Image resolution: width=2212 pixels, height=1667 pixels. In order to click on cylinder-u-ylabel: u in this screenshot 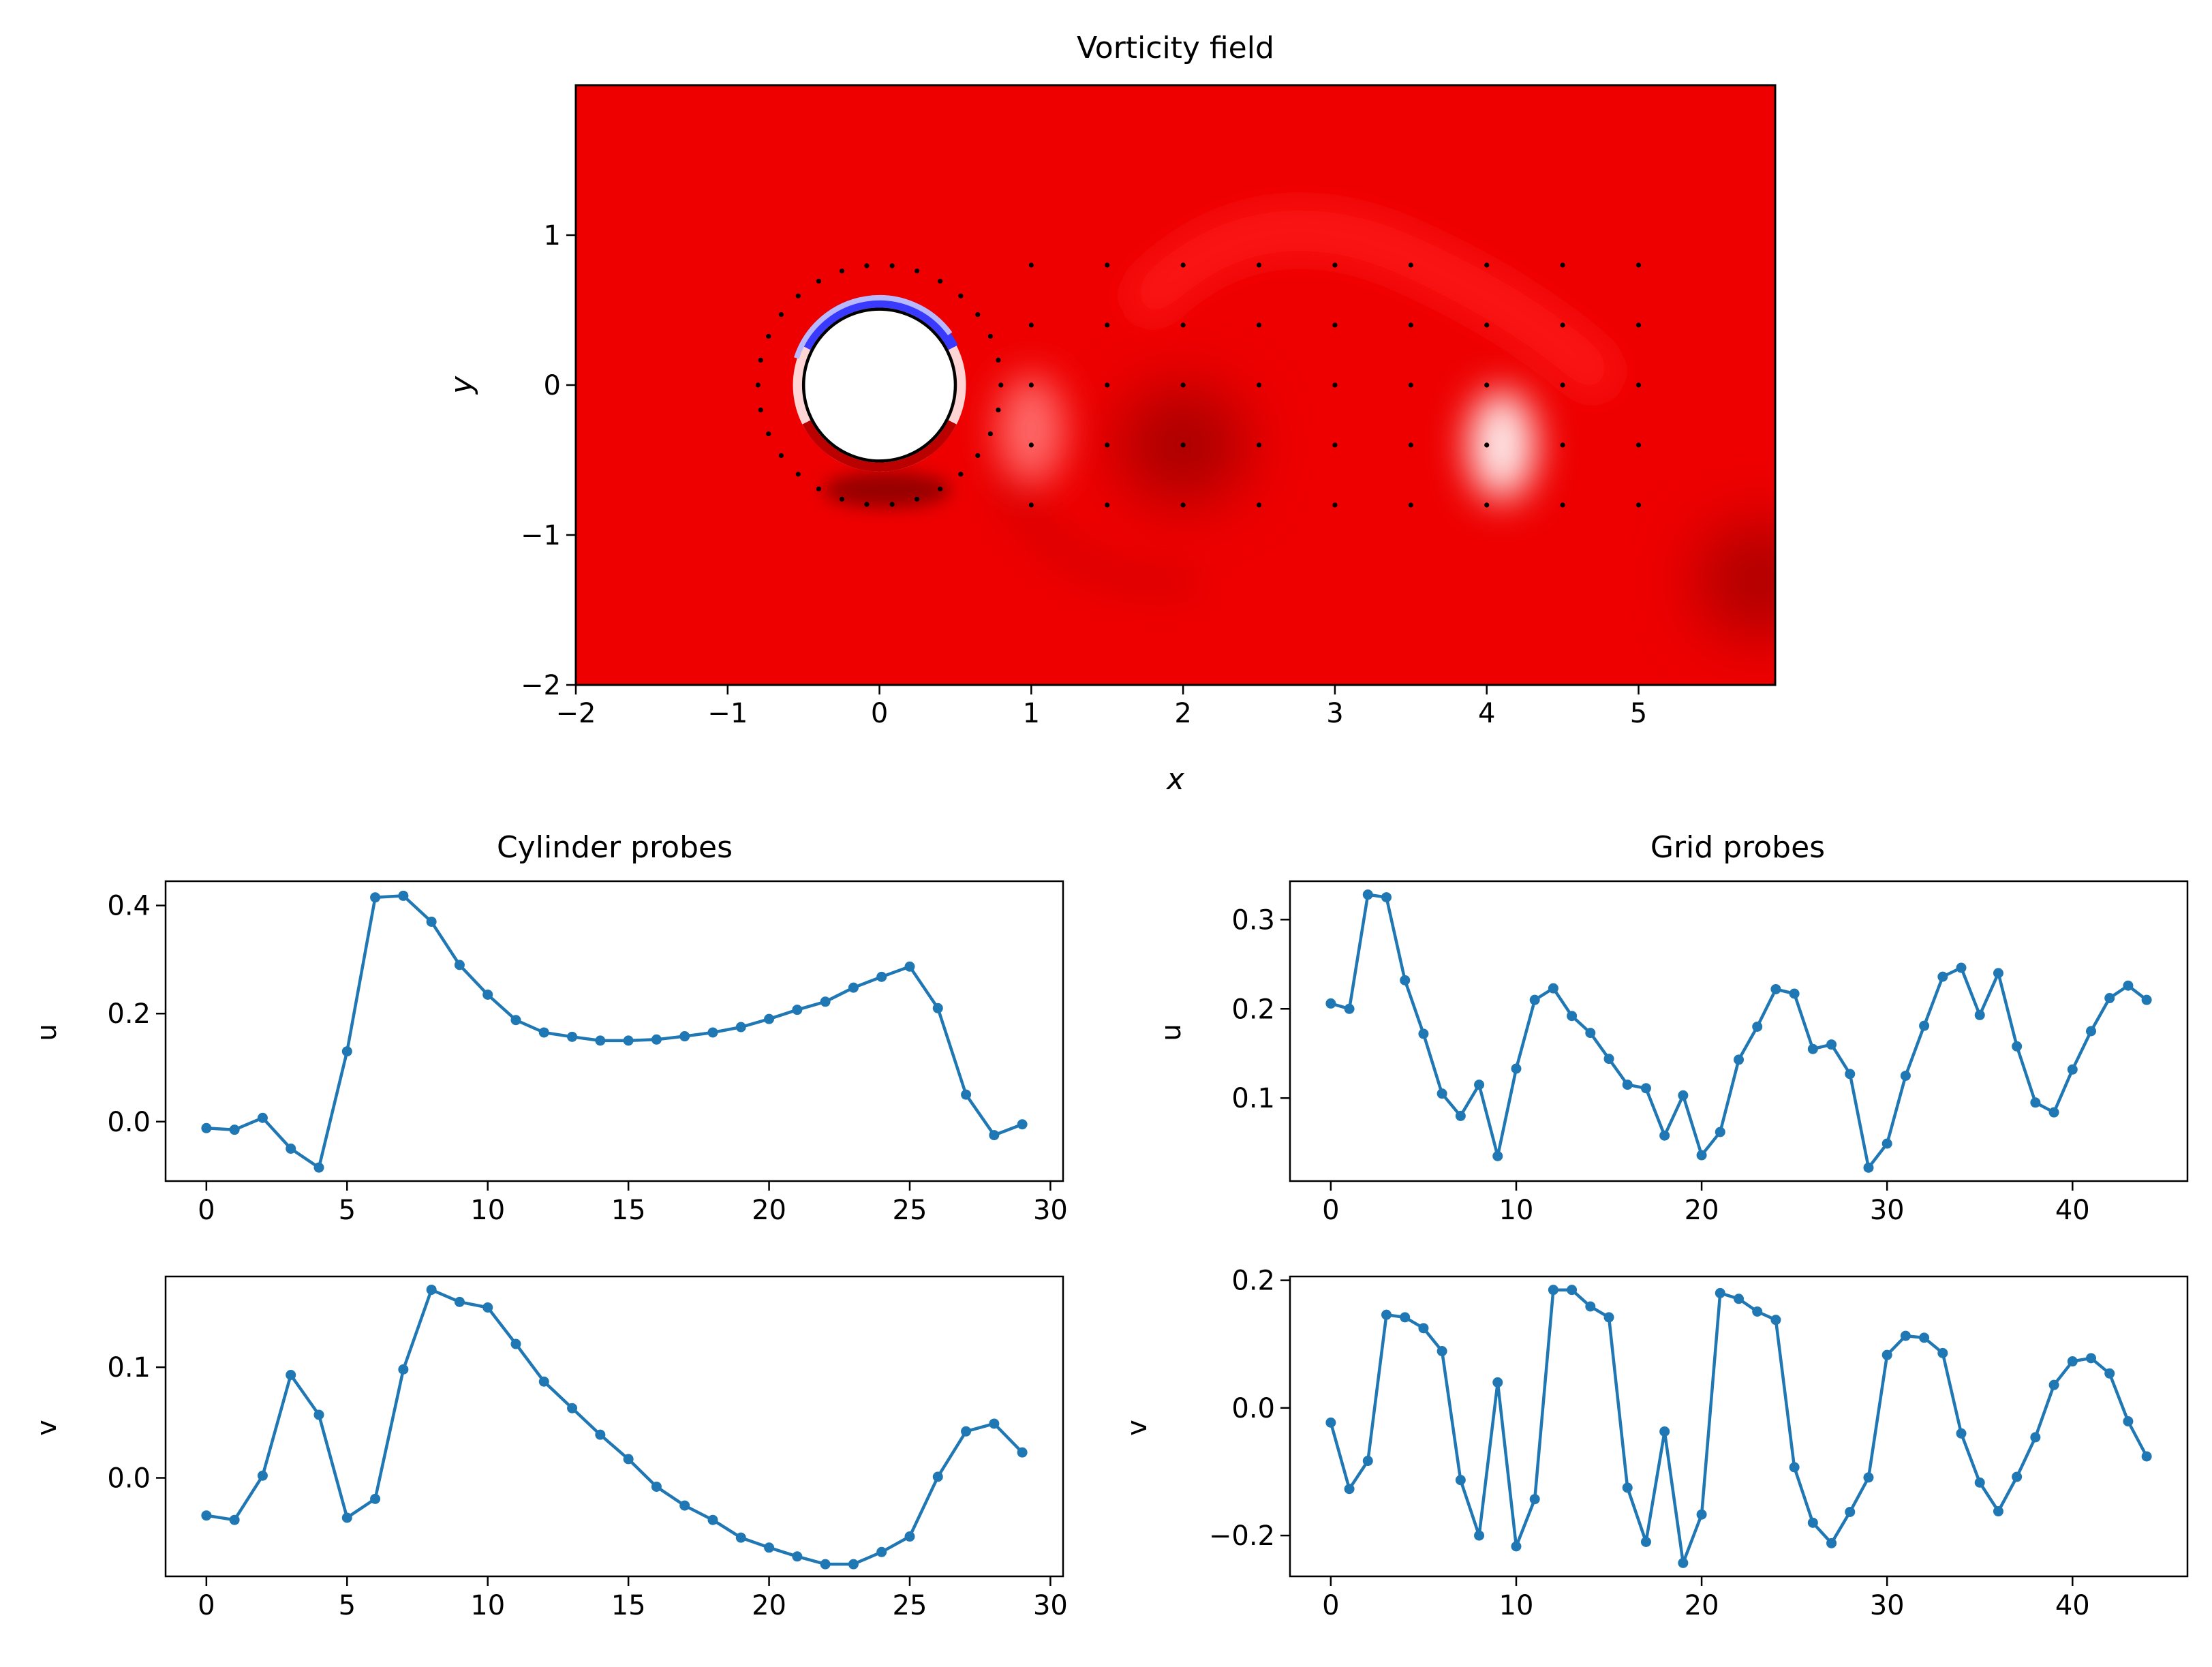, I will do `click(47, 1032)`.